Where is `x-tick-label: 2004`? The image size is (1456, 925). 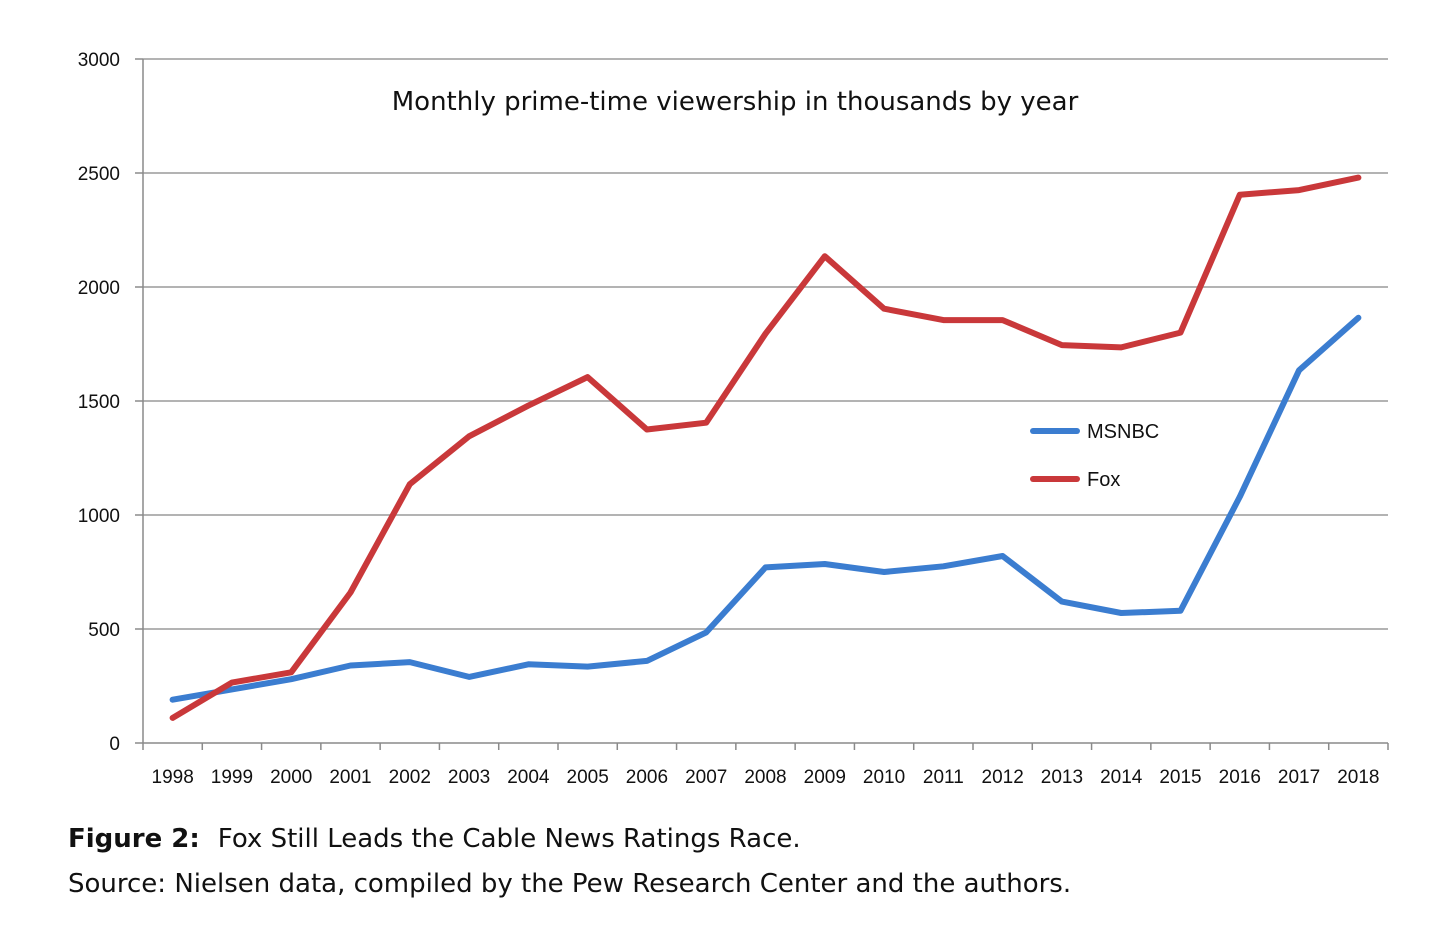
x-tick-label: 2004 is located at coordinates (528, 777).